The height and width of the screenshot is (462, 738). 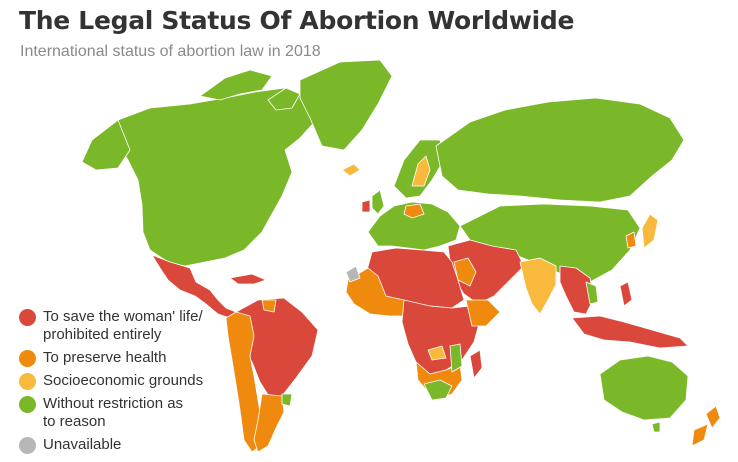 I want to click on legend-swatch-unavailable, so click(x=27, y=445).